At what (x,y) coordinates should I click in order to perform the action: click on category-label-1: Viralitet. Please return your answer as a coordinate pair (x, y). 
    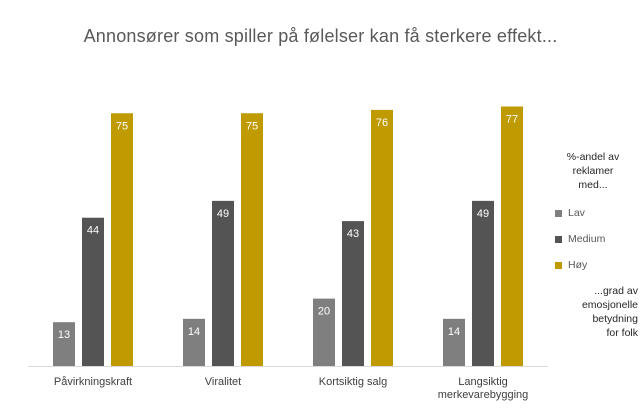
    Looking at the image, I should click on (223, 382).